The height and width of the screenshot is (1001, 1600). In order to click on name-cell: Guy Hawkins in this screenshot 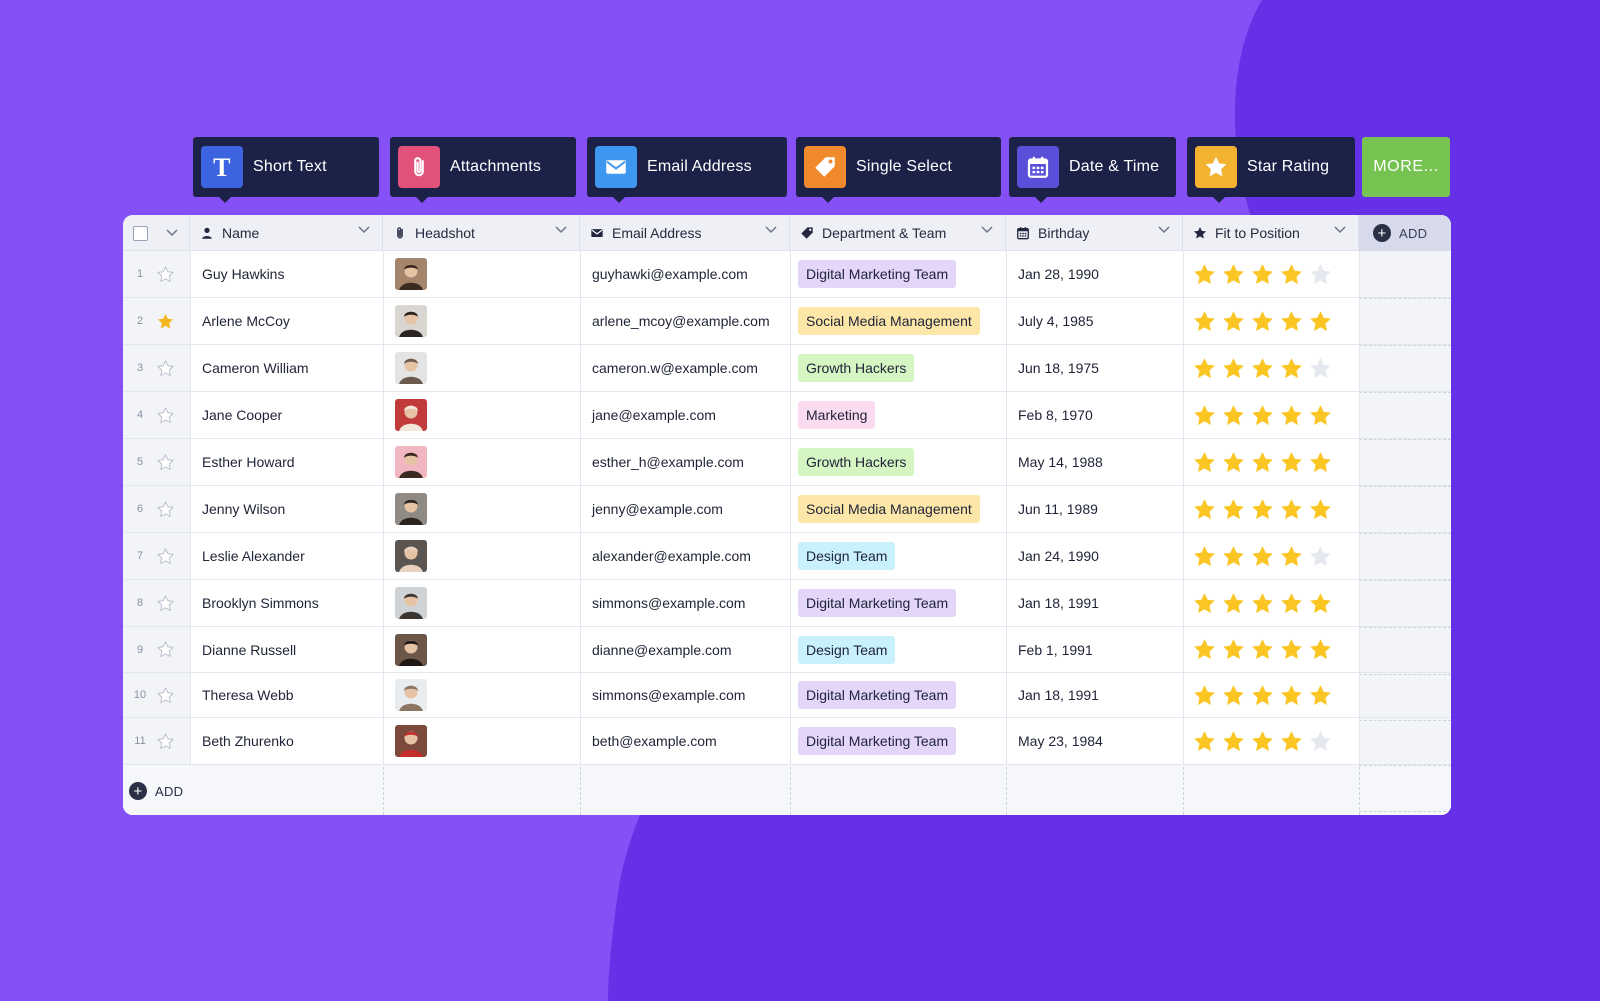, I will do `click(243, 274)`.